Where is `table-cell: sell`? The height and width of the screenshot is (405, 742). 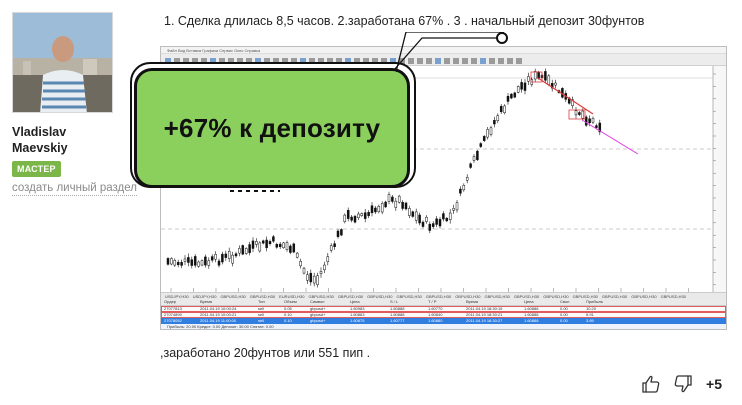
table-cell: sell is located at coordinates (261, 314).